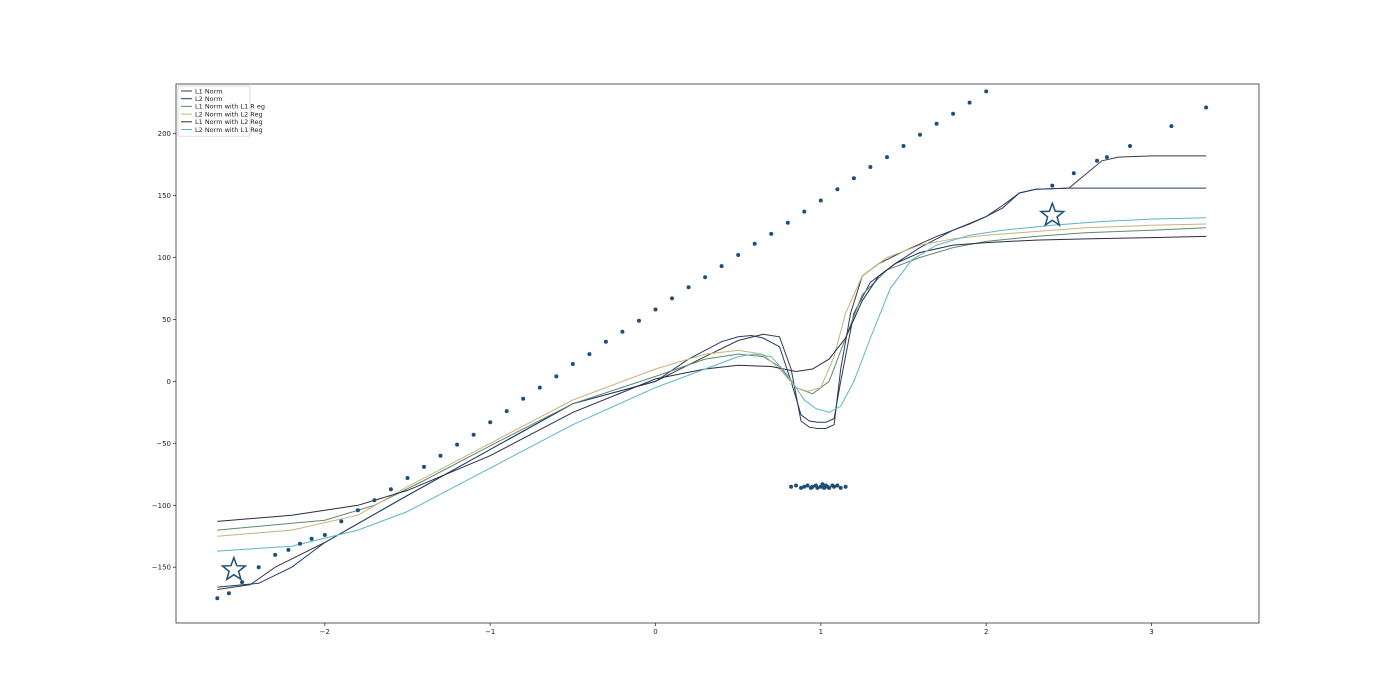 The height and width of the screenshot is (700, 1400). I want to click on x-tick-label: 3, so click(1151, 632).